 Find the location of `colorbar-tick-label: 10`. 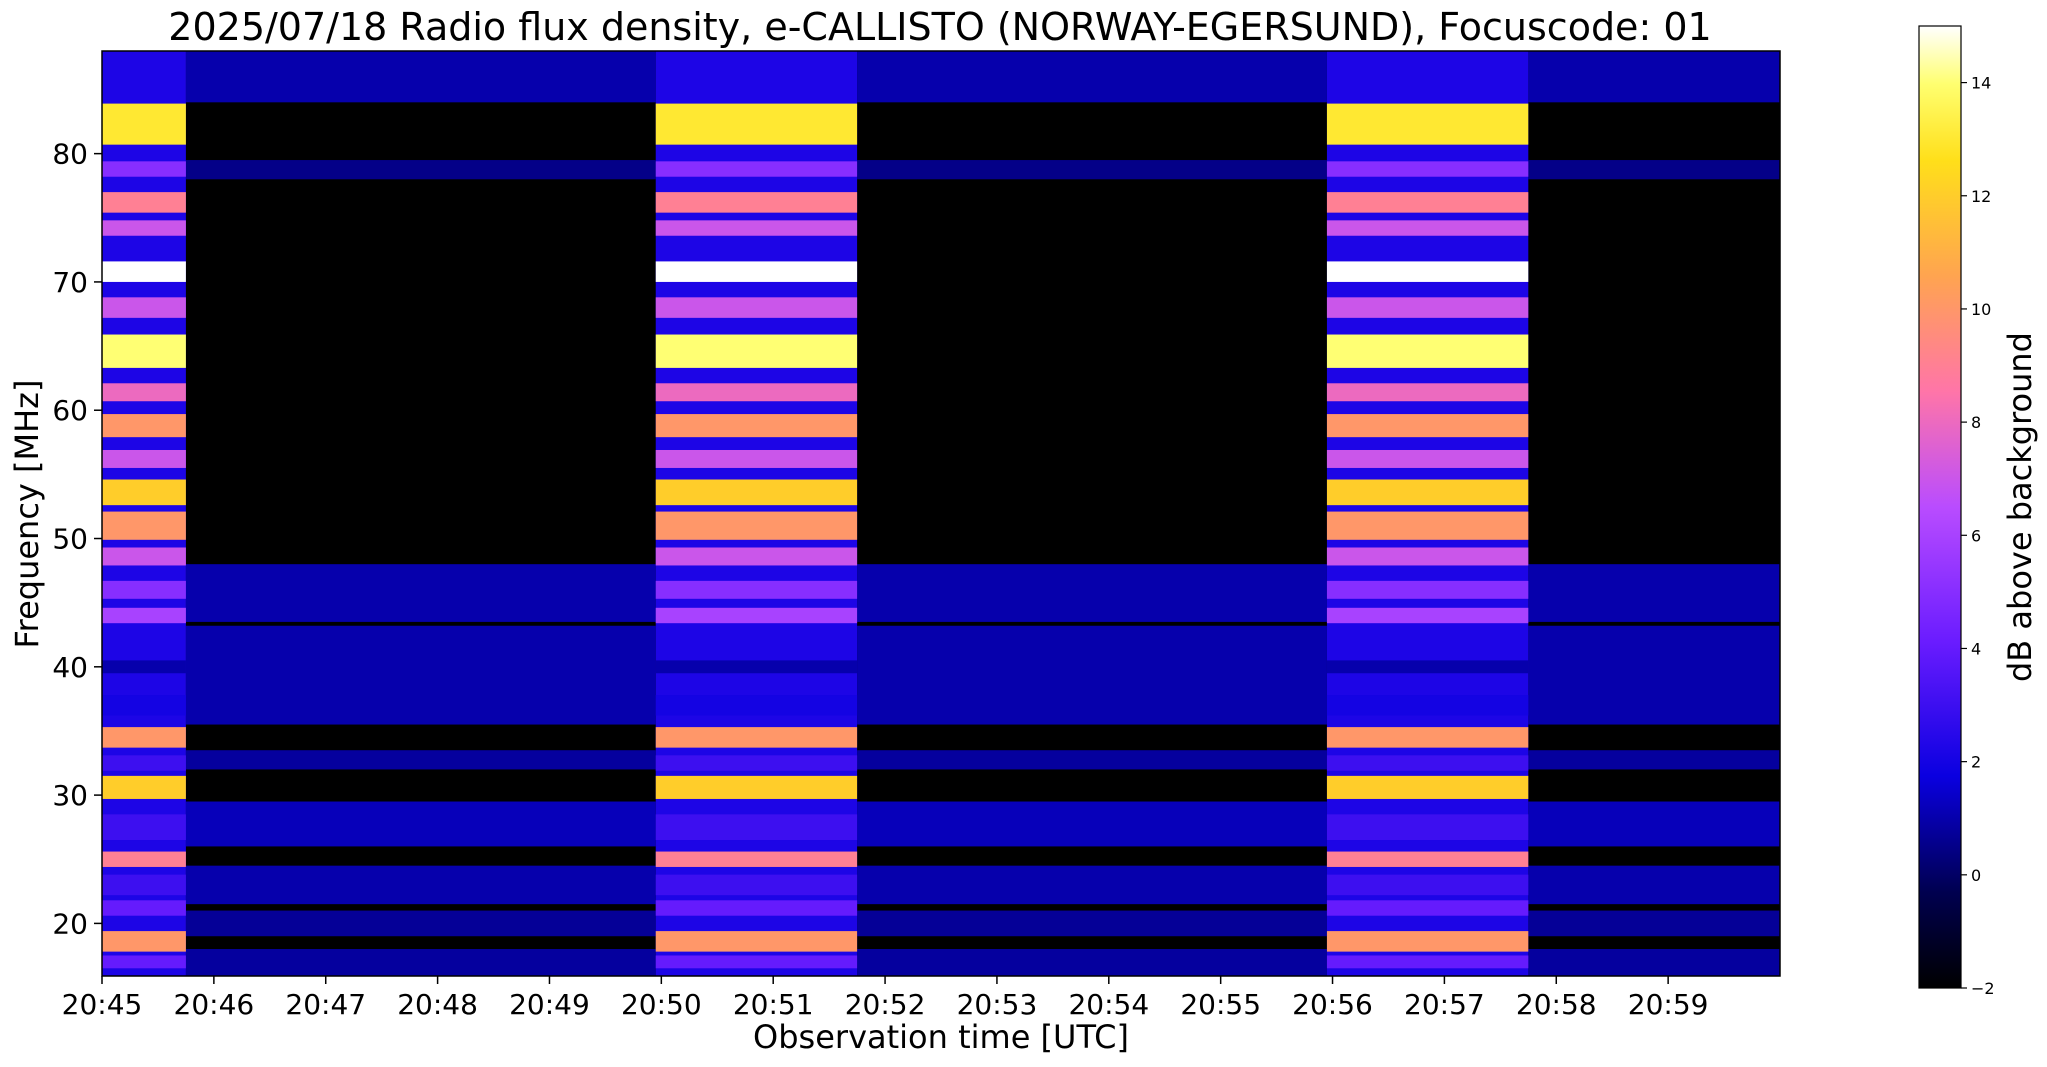

colorbar-tick-label: 10 is located at coordinates (1981, 309).